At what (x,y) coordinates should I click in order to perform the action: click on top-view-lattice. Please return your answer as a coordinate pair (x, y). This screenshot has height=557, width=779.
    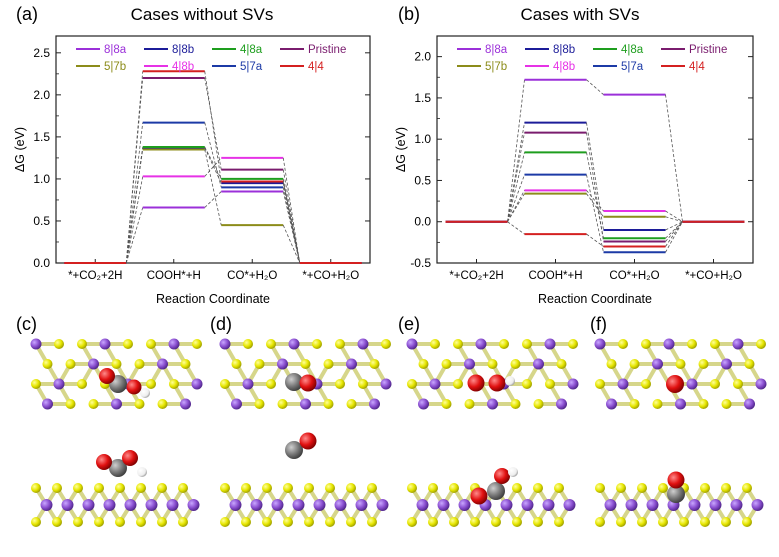
    Looking at the image, I should click on (116, 374).